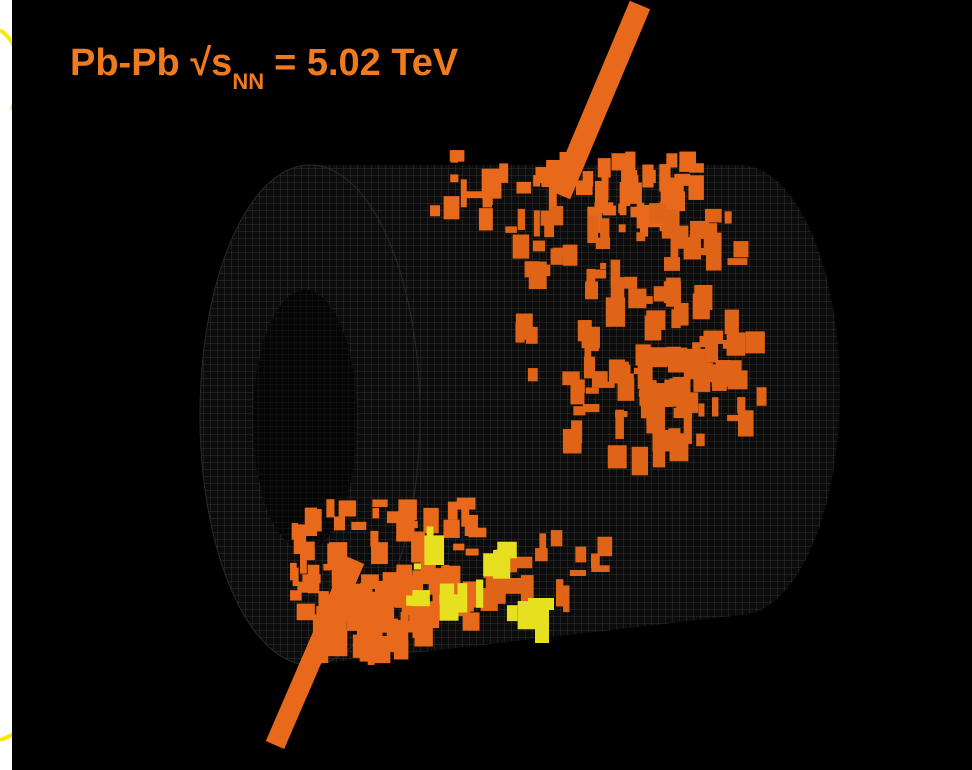 This screenshot has width=972, height=770. I want to click on jet, so click(315, 652).